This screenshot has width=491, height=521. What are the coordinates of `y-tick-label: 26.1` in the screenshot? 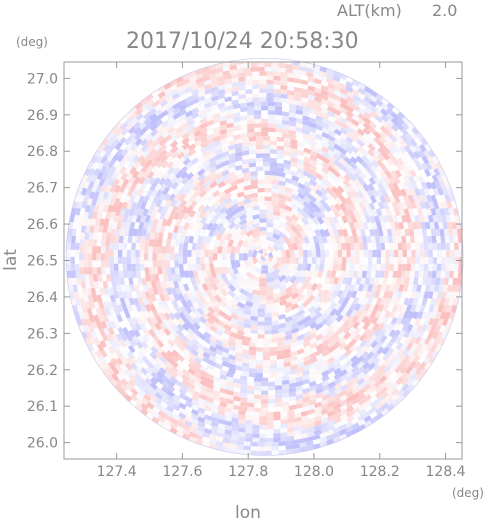 It's located at (42, 407).